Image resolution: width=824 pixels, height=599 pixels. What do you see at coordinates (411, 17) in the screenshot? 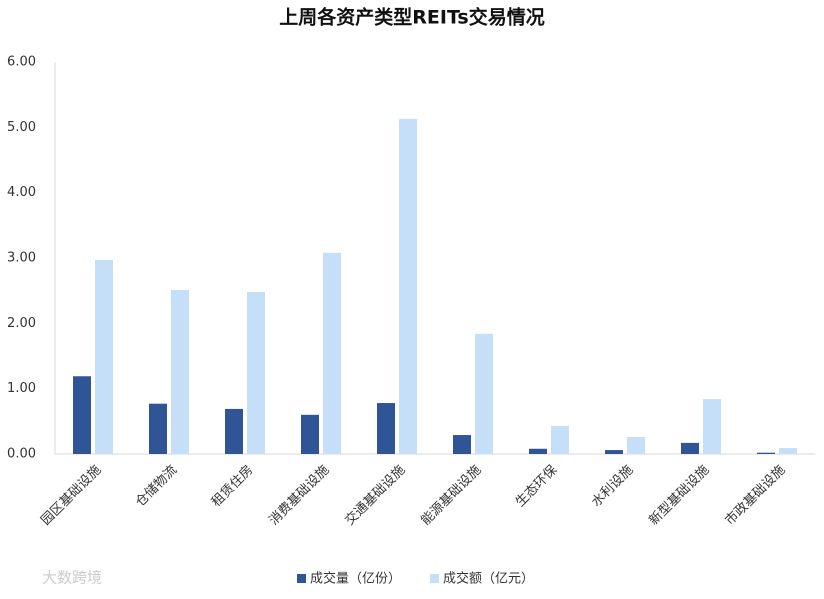
I see `chart-title: 上周各资产类型REITs交易情况` at bounding box center [411, 17].